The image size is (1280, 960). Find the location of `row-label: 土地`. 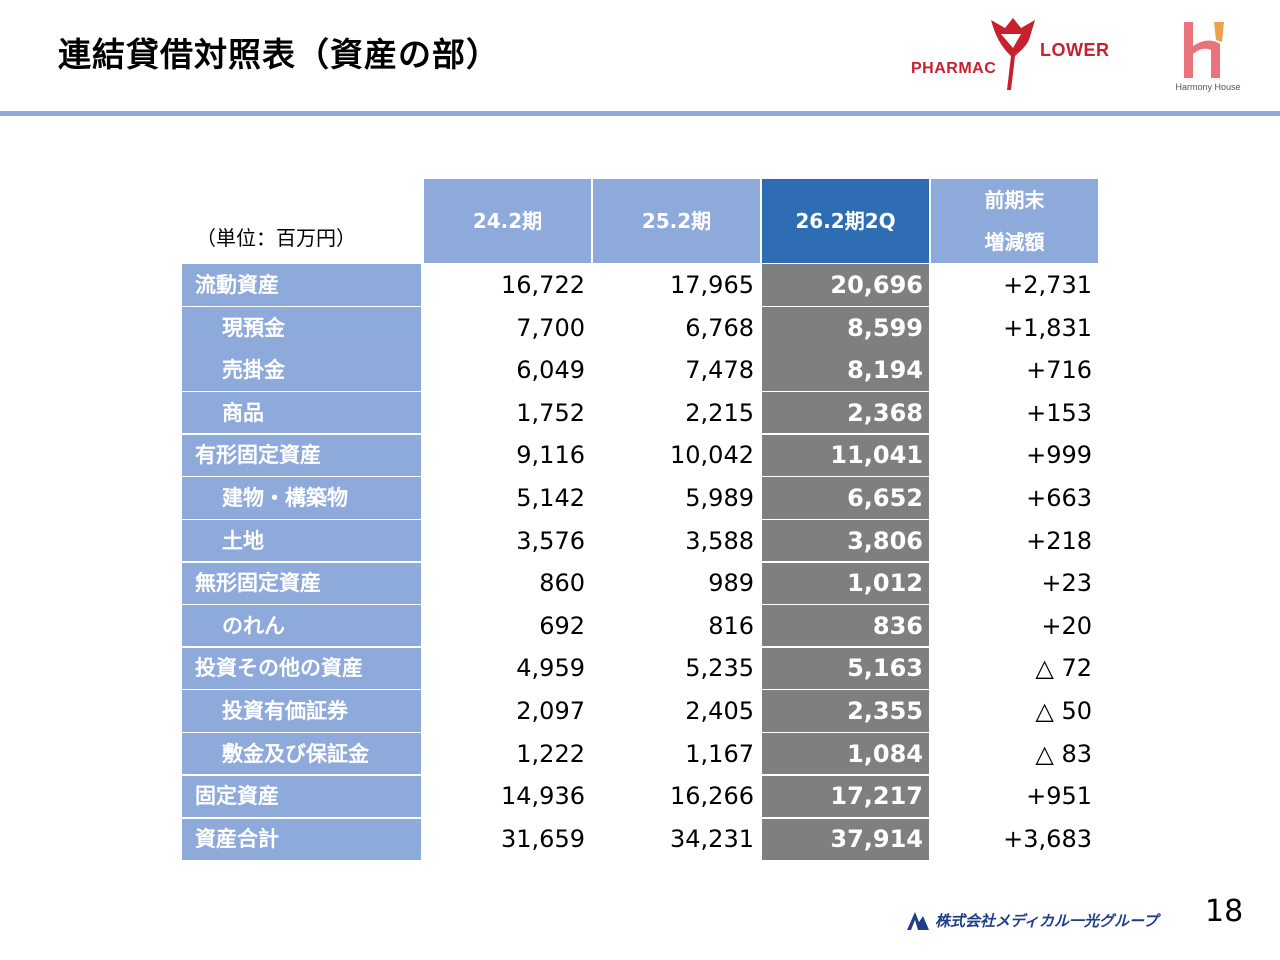

row-label: 土地 is located at coordinates (301, 541).